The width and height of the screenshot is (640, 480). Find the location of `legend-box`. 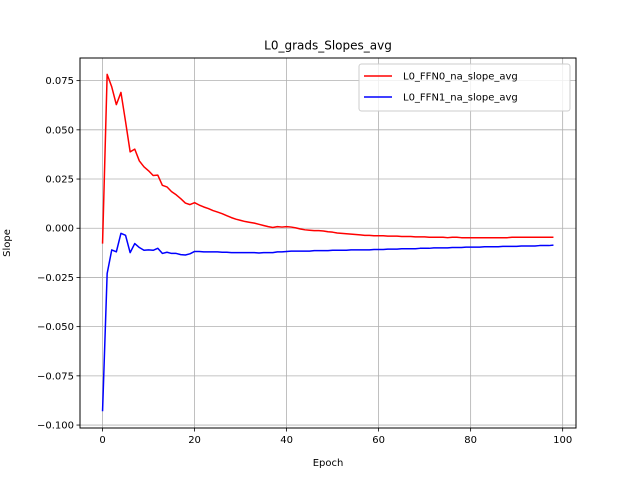

legend-box is located at coordinates (464, 87).